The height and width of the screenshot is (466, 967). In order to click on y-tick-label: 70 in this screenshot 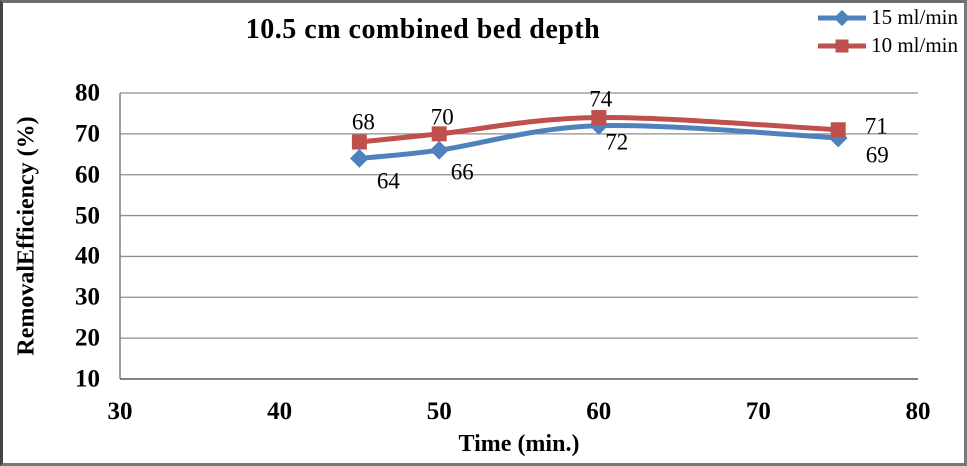, I will do `click(87, 134)`.